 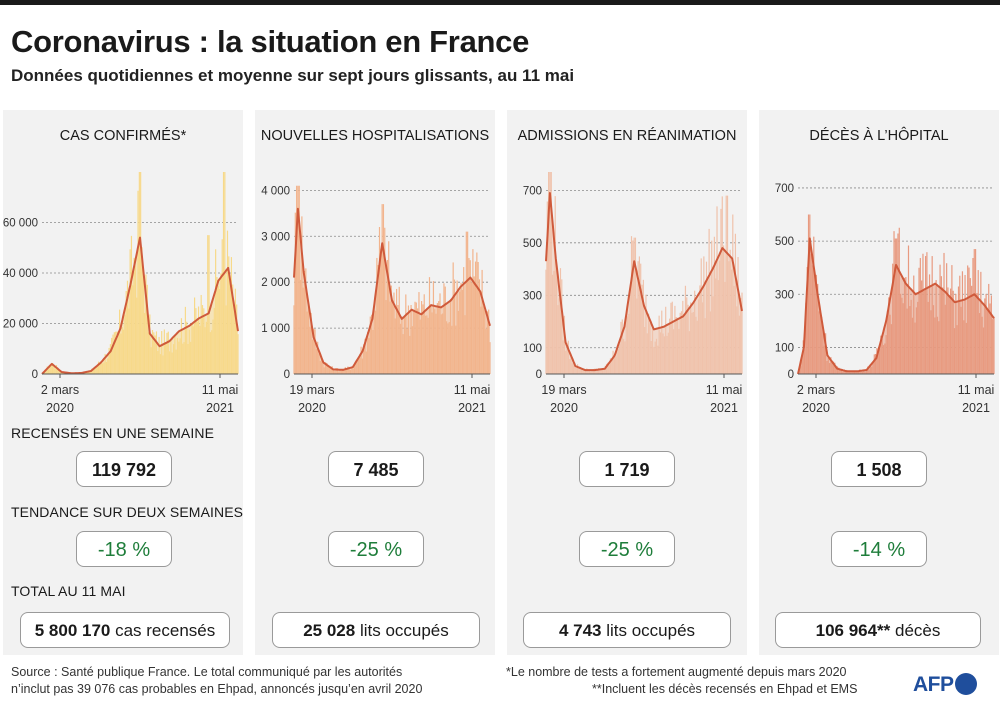 I want to click on afp-logo-text: AFP, so click(x=933, y=684).